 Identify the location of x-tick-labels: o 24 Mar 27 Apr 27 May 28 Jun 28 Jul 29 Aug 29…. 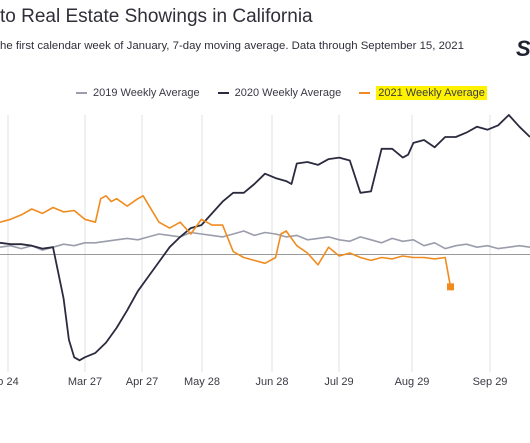
(253, 382).